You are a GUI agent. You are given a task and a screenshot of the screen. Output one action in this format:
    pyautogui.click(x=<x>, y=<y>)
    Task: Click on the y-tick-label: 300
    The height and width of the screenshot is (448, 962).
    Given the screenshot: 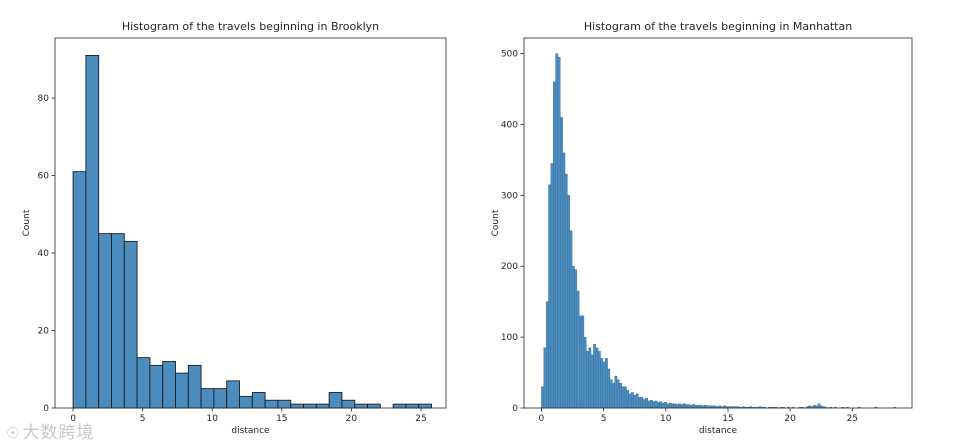 What is the action you would take?
    pyautogui.click(x=509, y=196)
    